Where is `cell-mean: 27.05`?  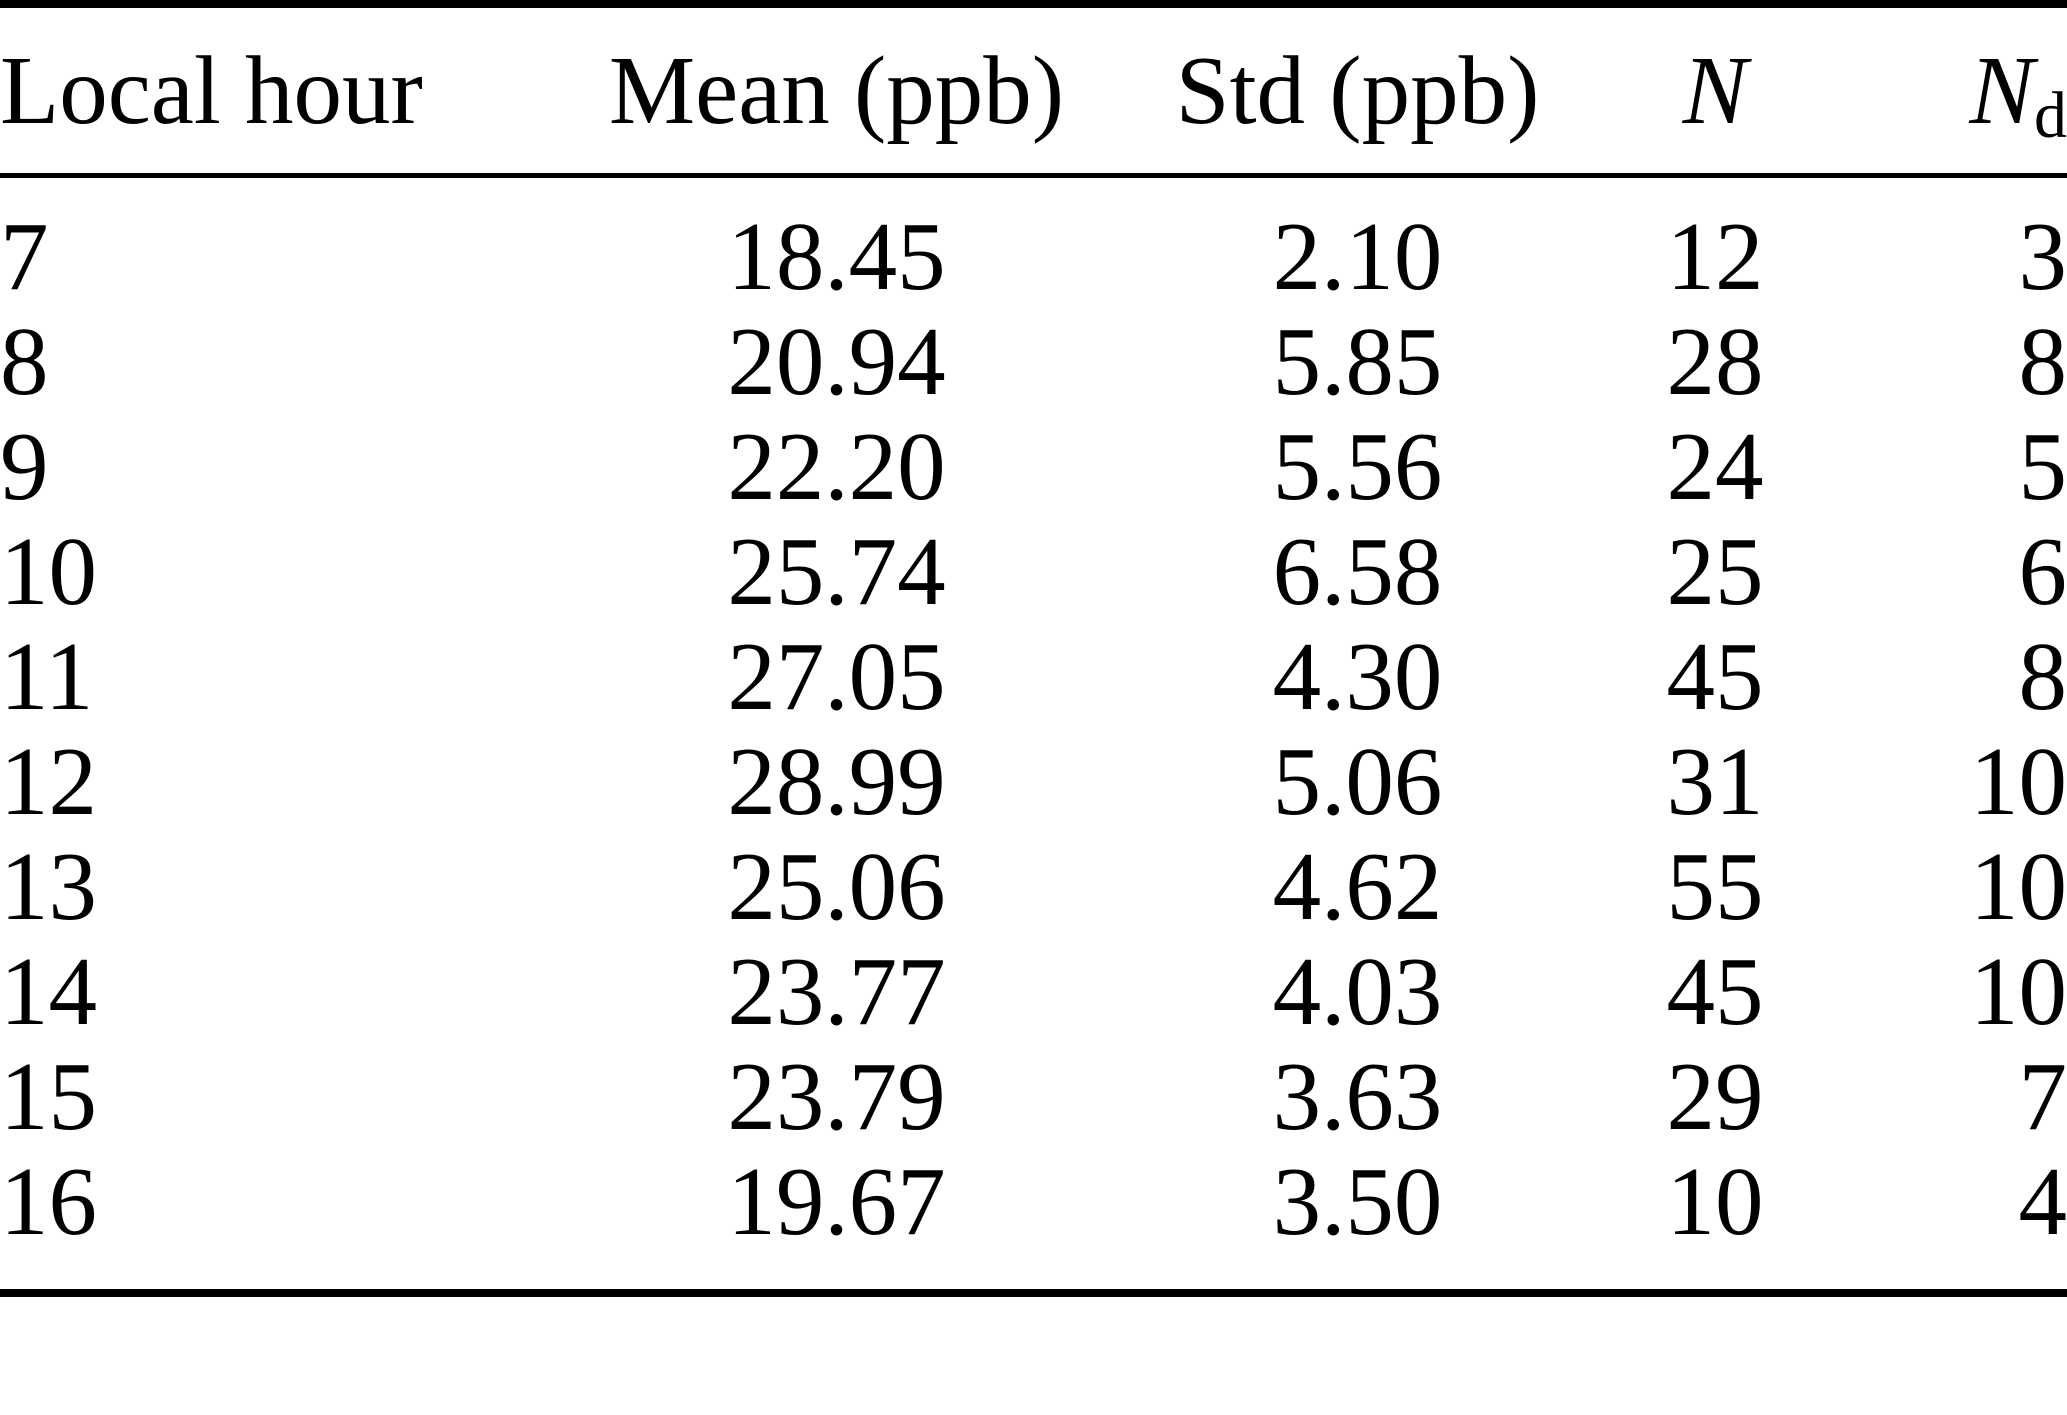
cell-mean: 27.05 is located at coordinates (836, 676).